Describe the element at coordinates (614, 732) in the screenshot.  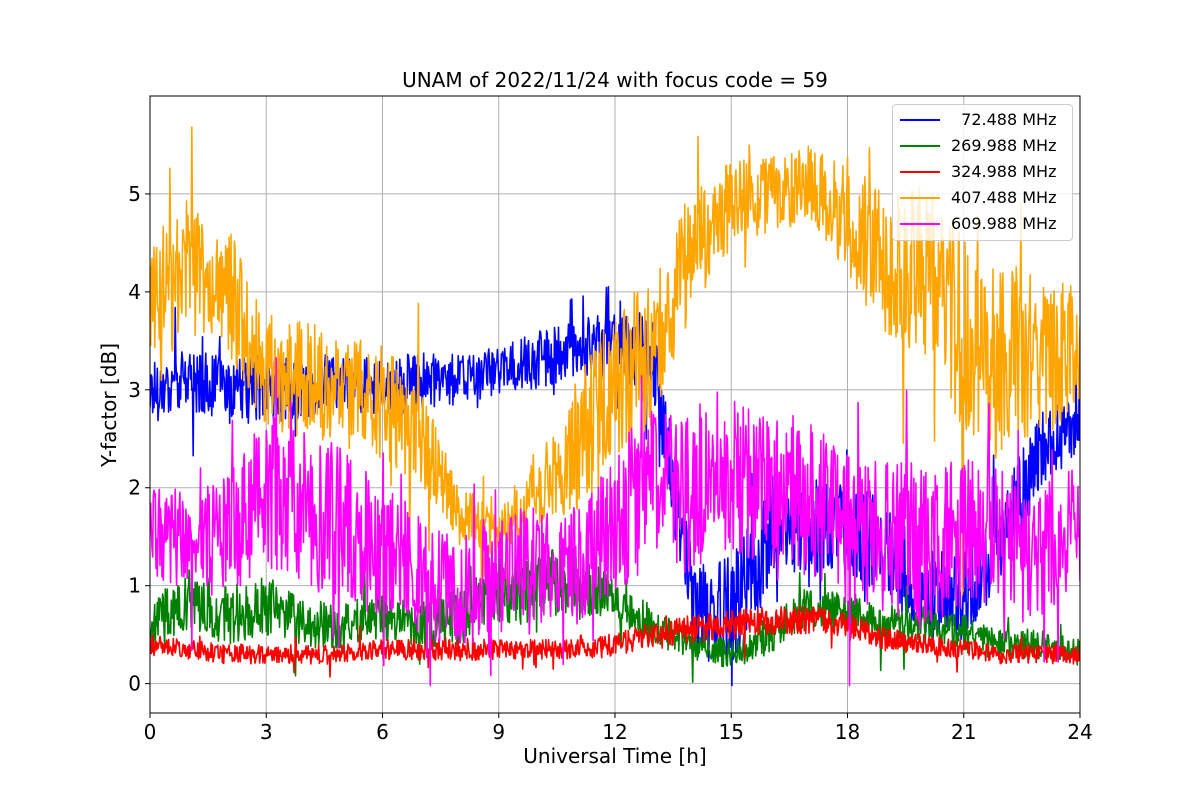
I see `x-tick-label: 12` at that location.